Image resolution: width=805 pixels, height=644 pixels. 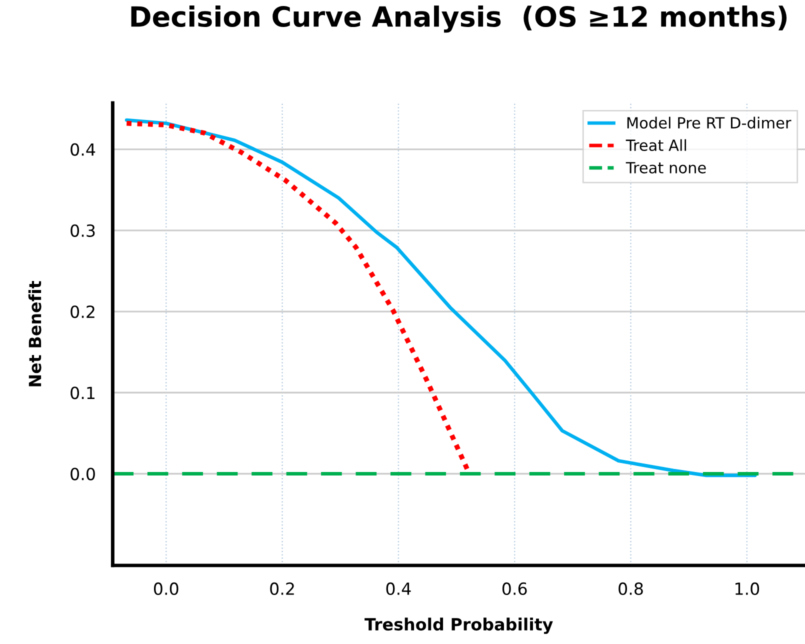 What do you see at coordinates (514, 588) in the screenshot?
I see `x-tick-label: 0.6` at bounding box center [514, 588].